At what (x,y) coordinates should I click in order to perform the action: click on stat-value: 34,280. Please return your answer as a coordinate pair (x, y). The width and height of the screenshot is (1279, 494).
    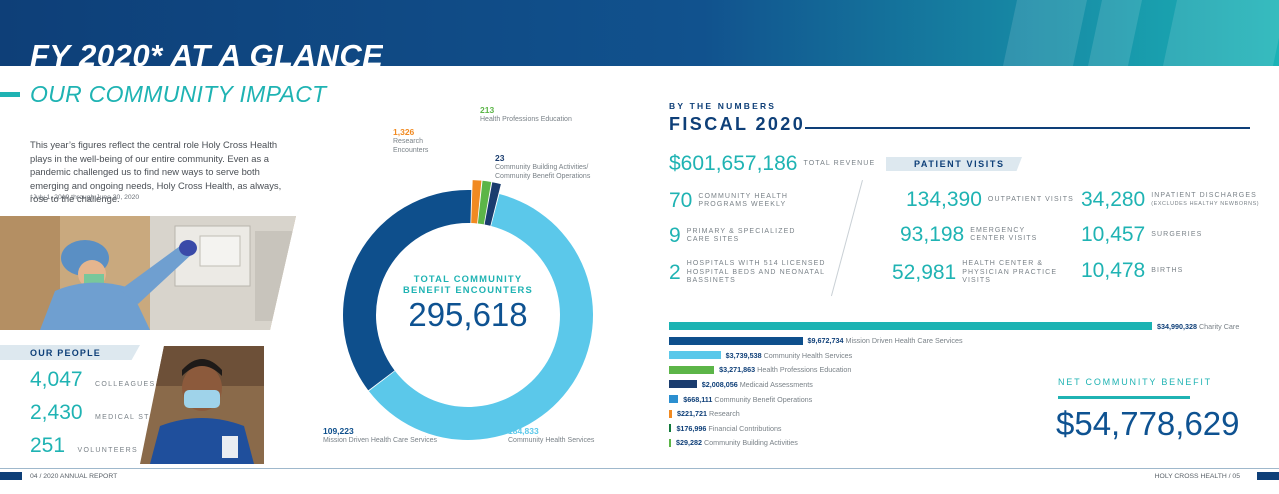
    Looking at the image, I should click on (1113, 199).